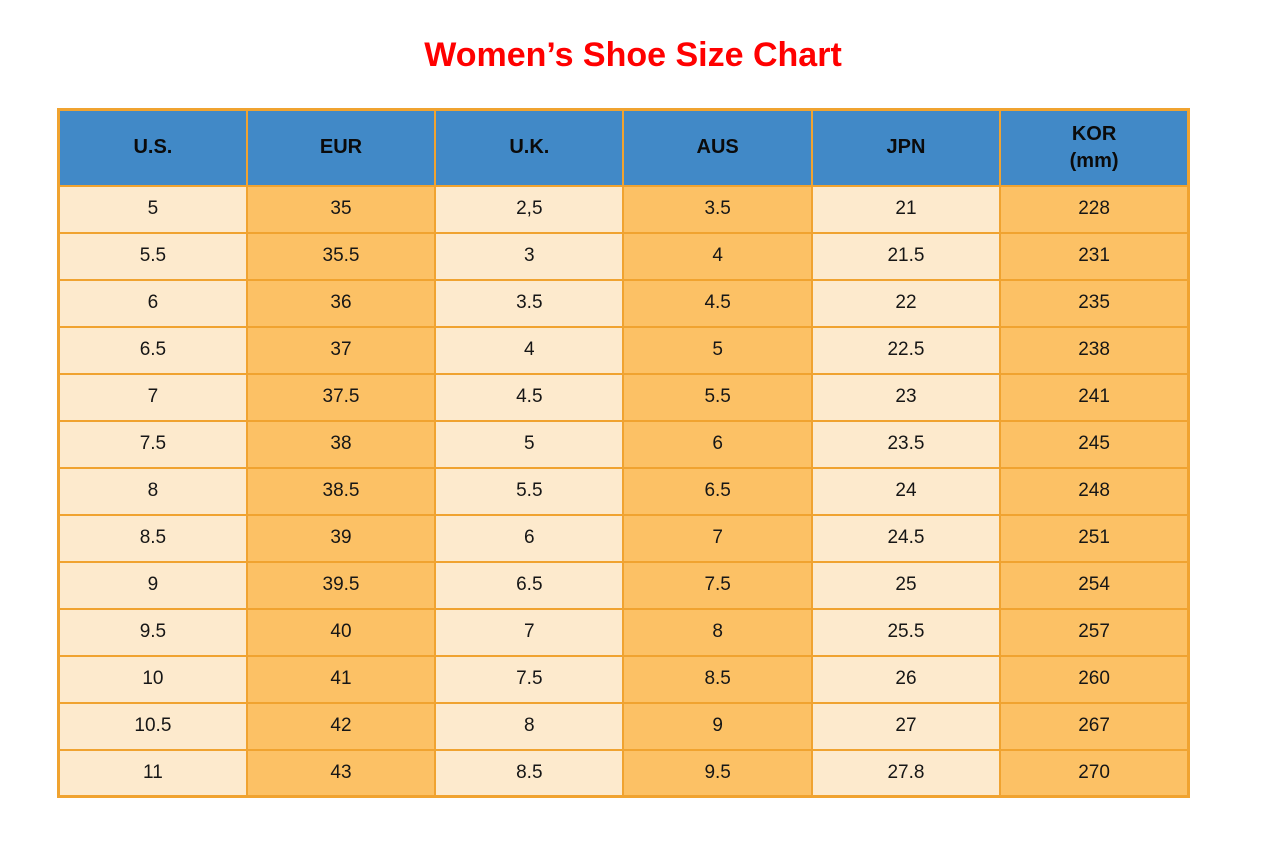  I want to click on table-cell-uk: 5, so click(529, 444).